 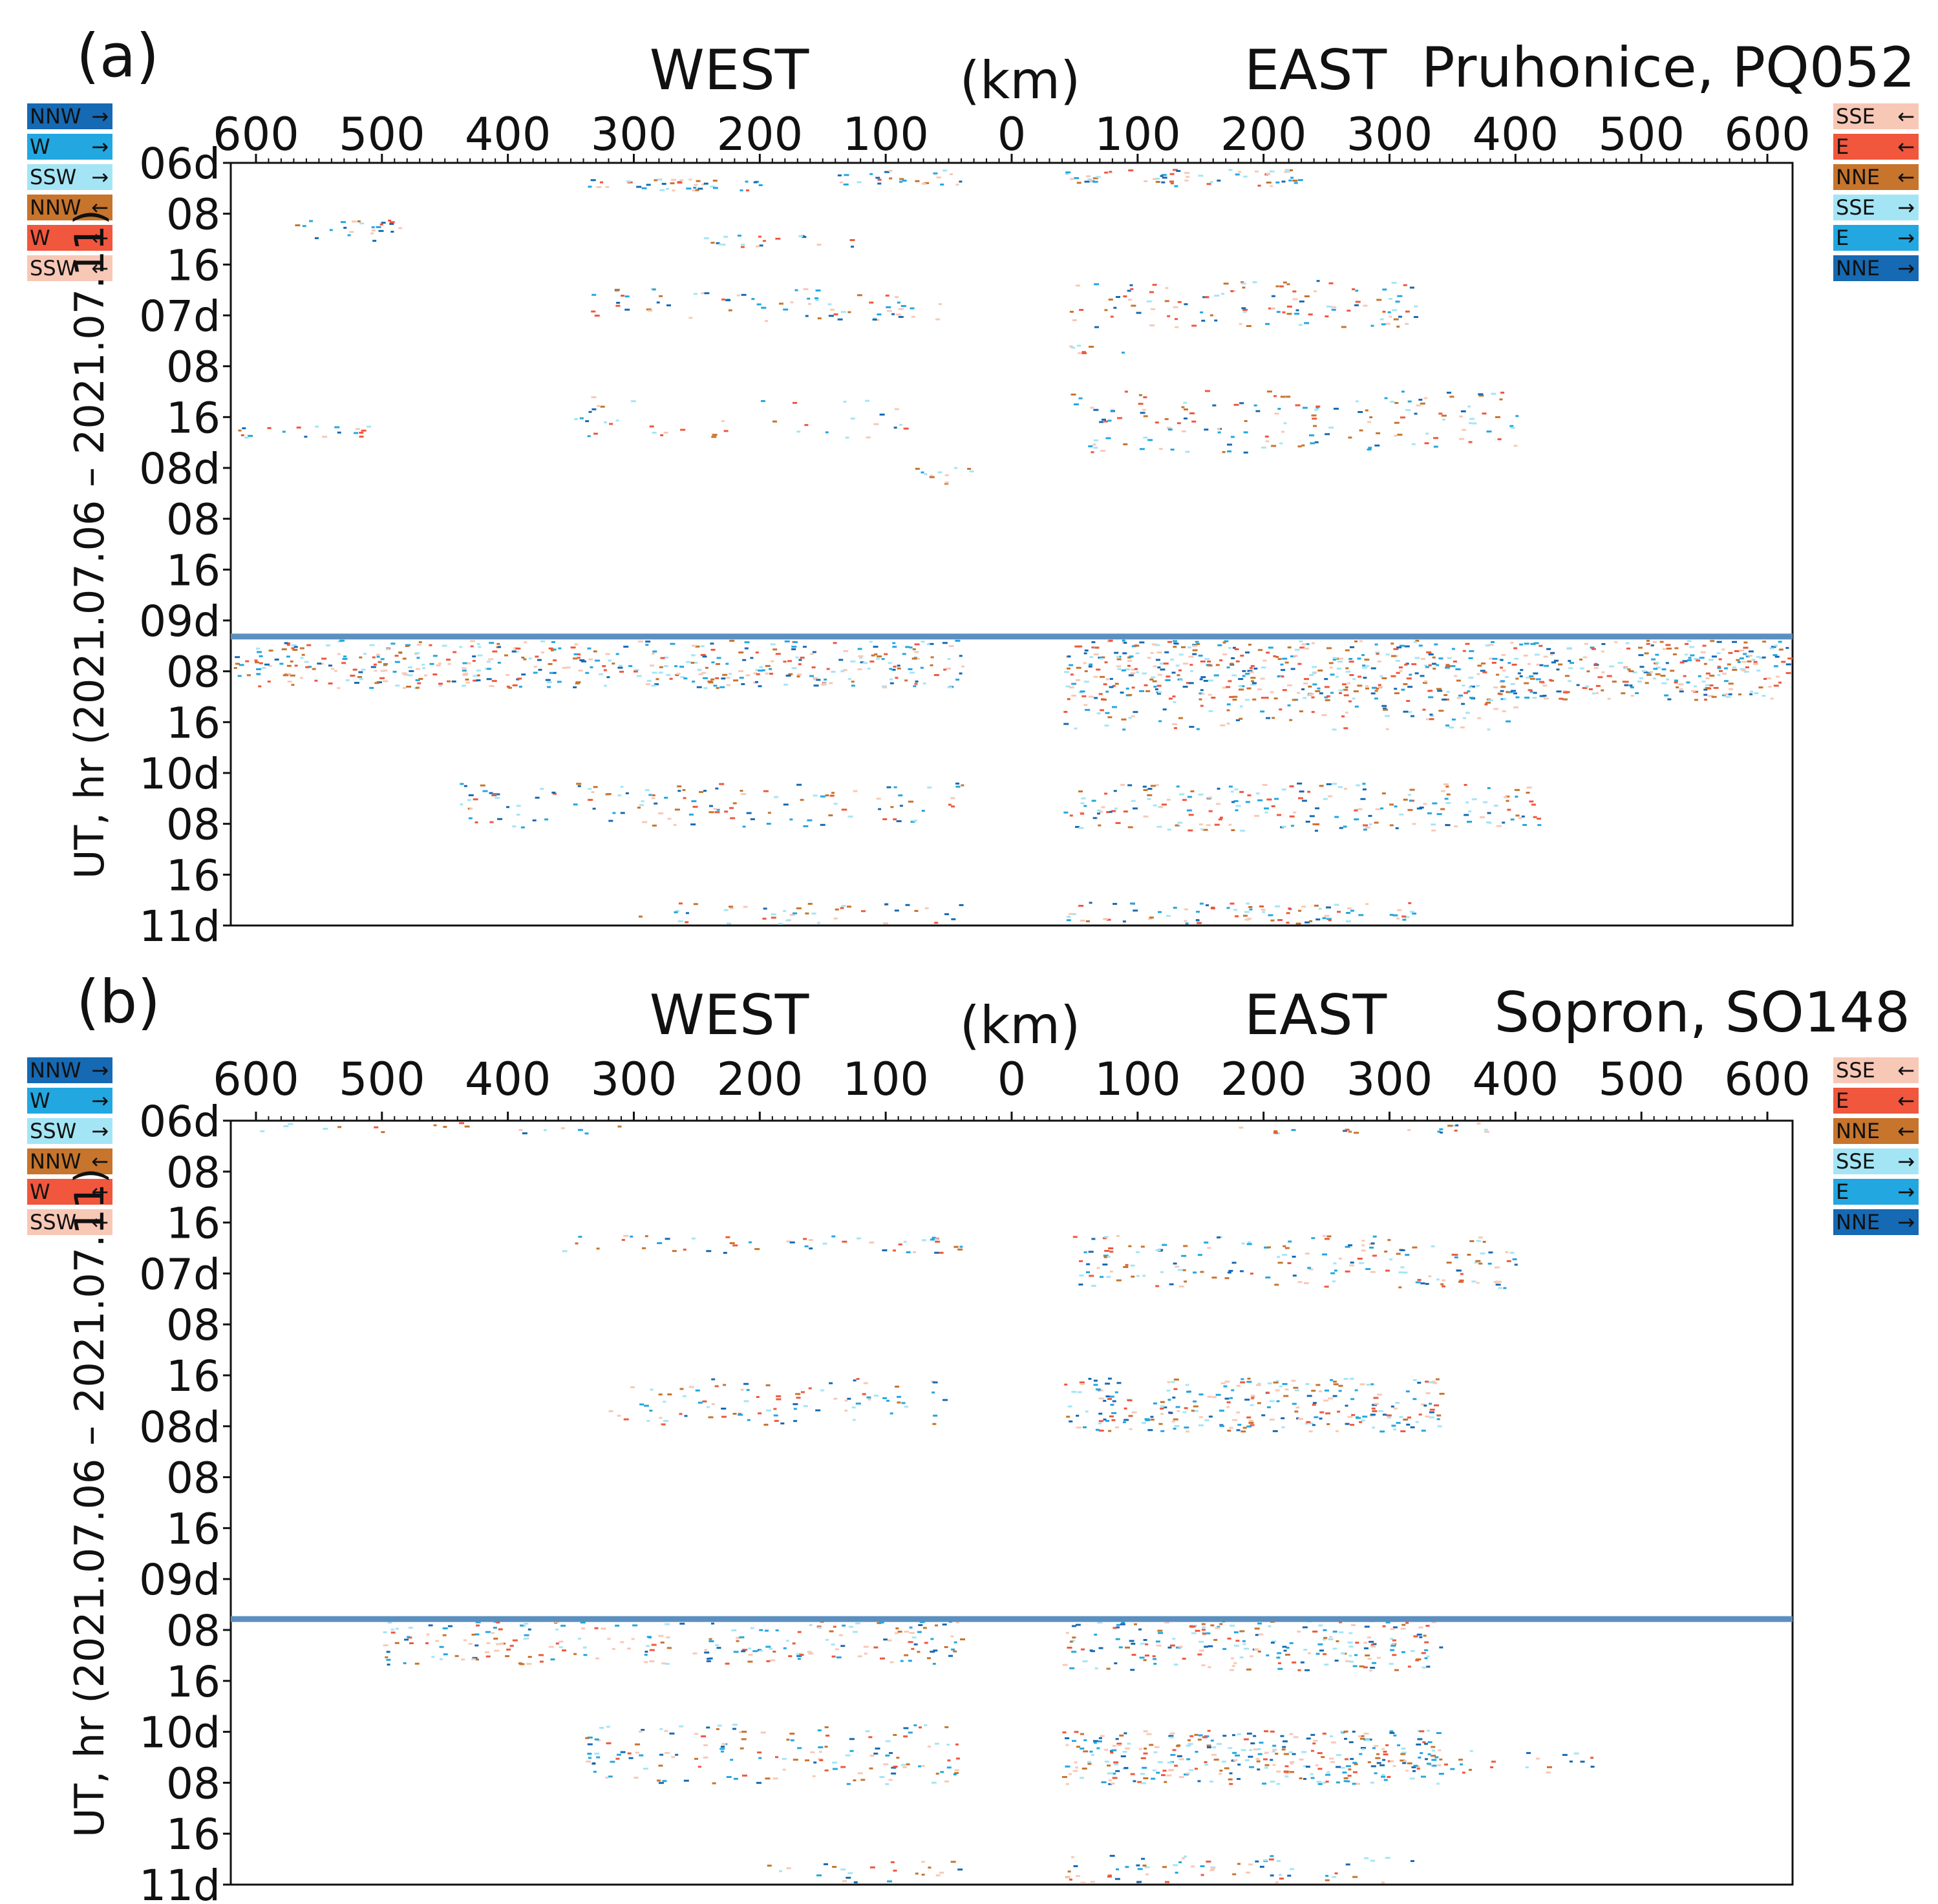 I want to click on legend-label: NNW, so click(x=55, y=207).